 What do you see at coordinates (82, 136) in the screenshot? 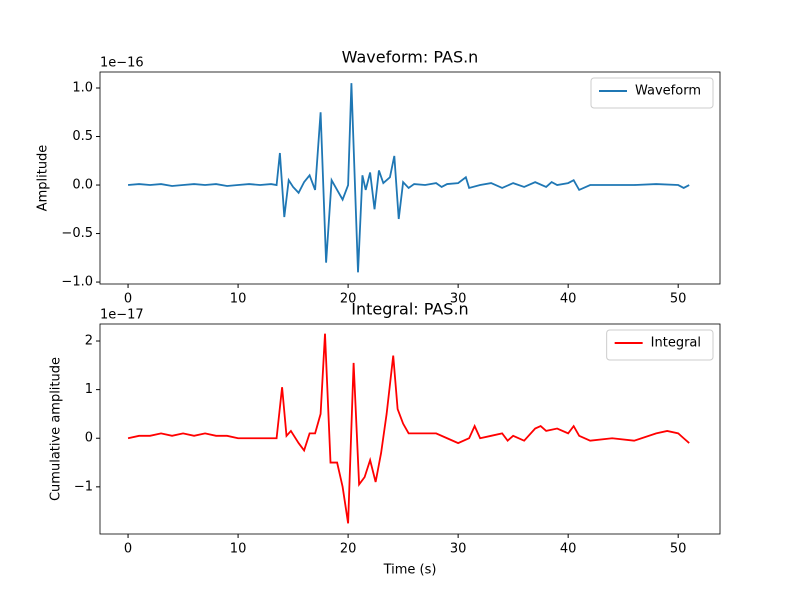
I see `y-tick-label: 0.5` at bounding box center [82, 136].